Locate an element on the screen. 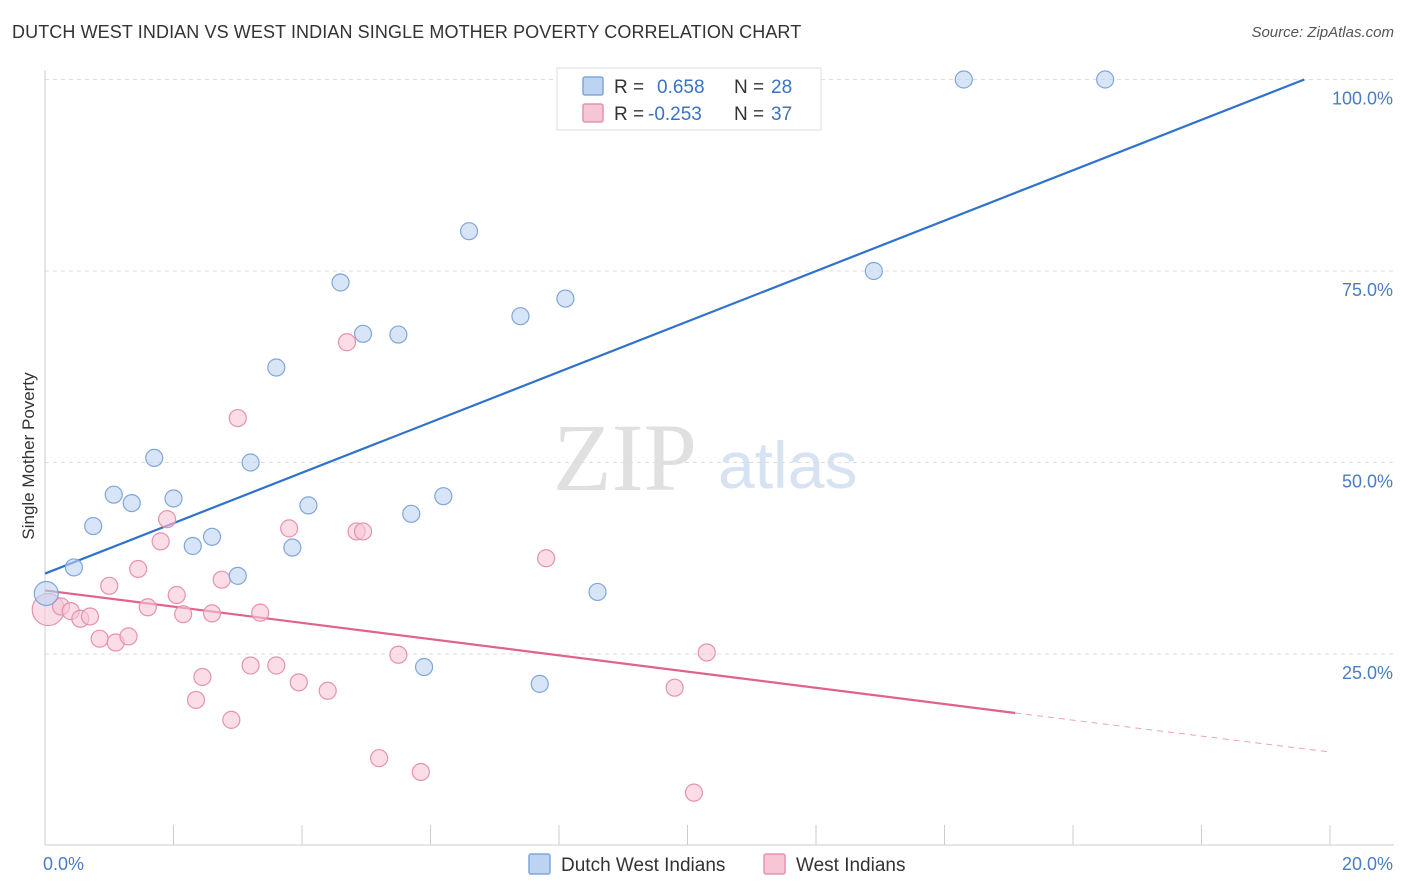 The image size is (1406, 892). y-tick-label: 25.0% is located at coordinates (1367, 673).